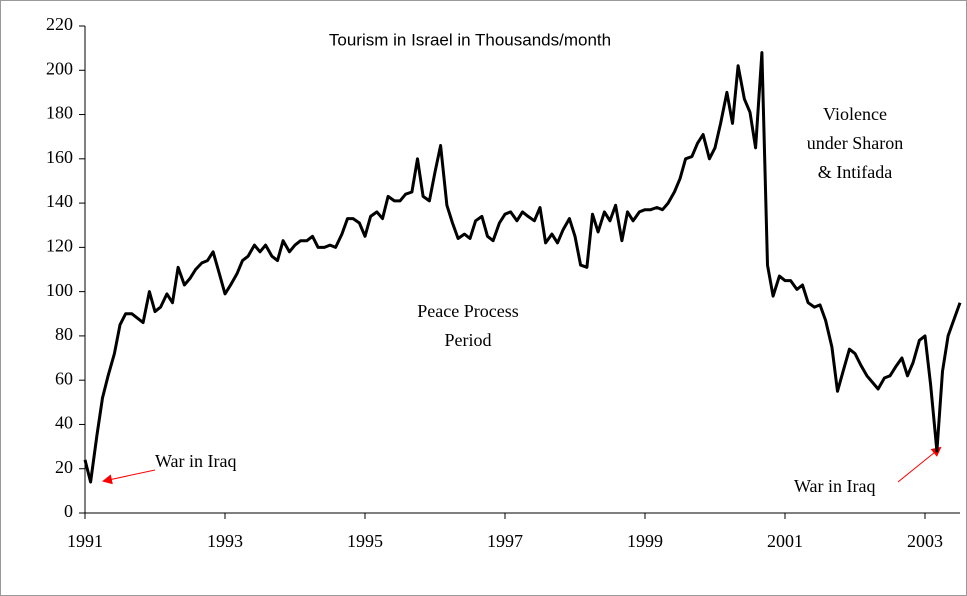  I want to click on y-tick-label: 160, so click(59, 157).